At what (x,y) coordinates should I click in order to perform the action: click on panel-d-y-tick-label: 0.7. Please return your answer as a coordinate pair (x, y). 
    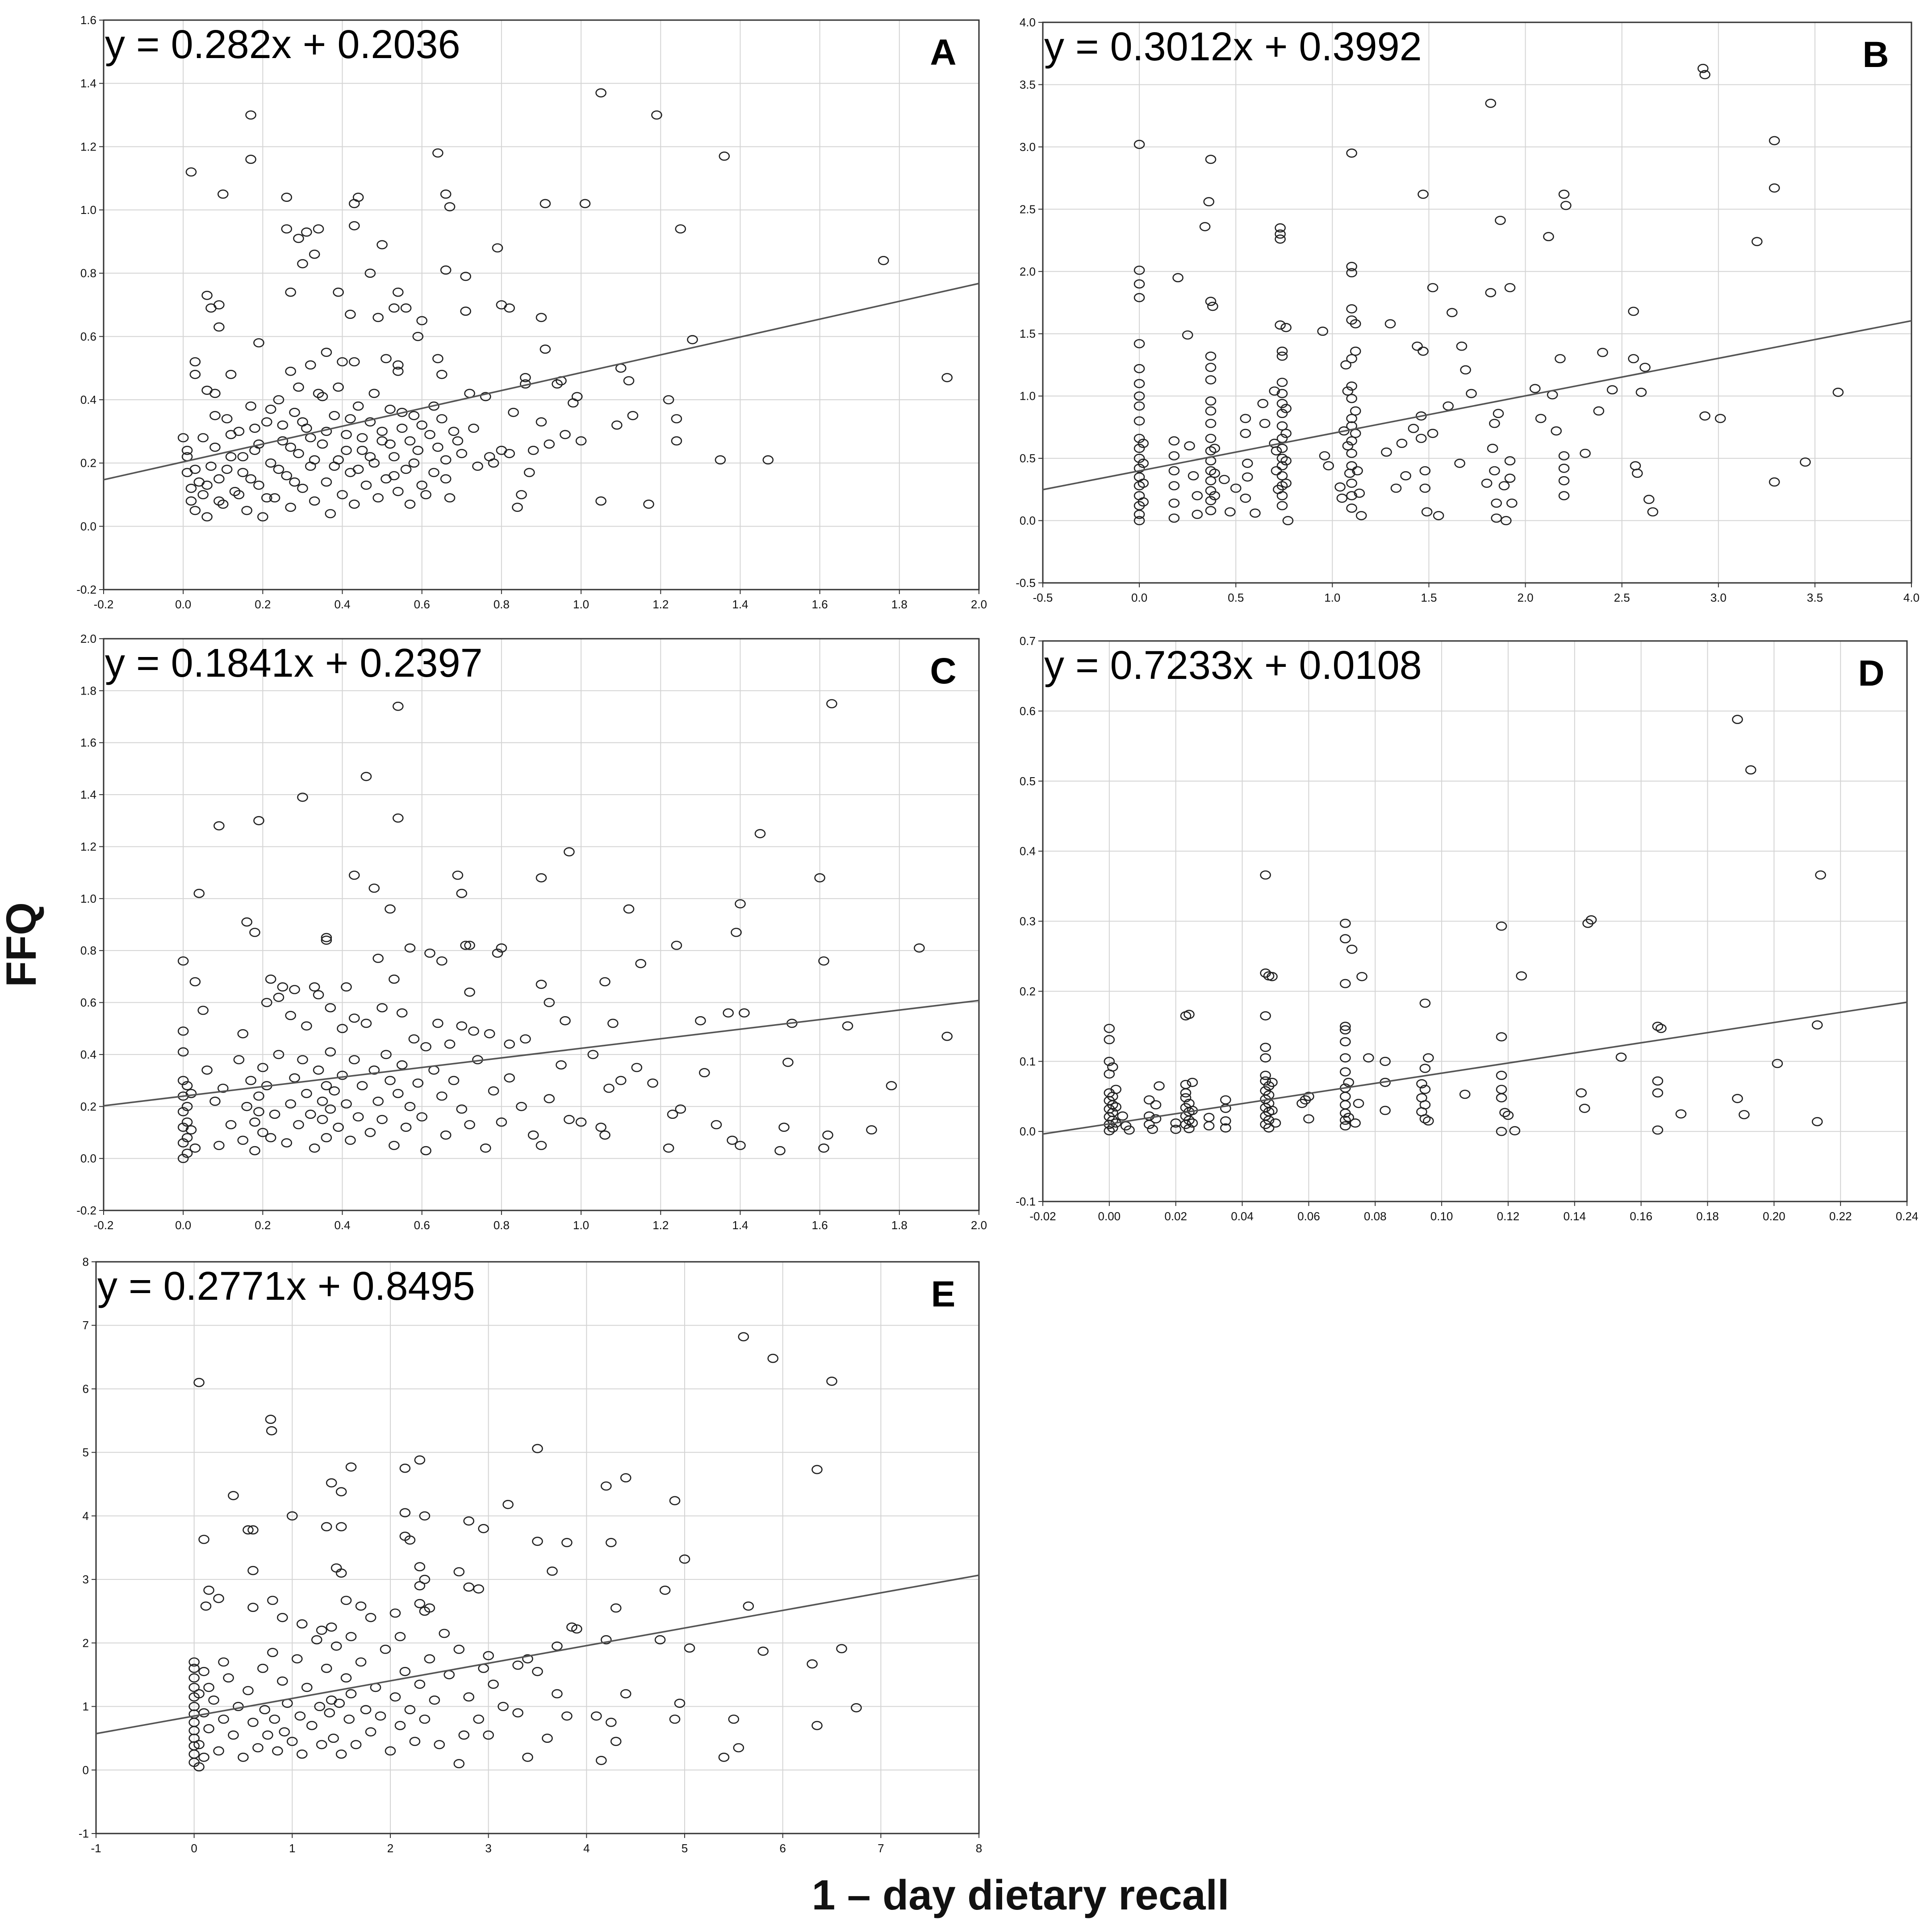
    Looking at the image, I should click on (1028, 641).